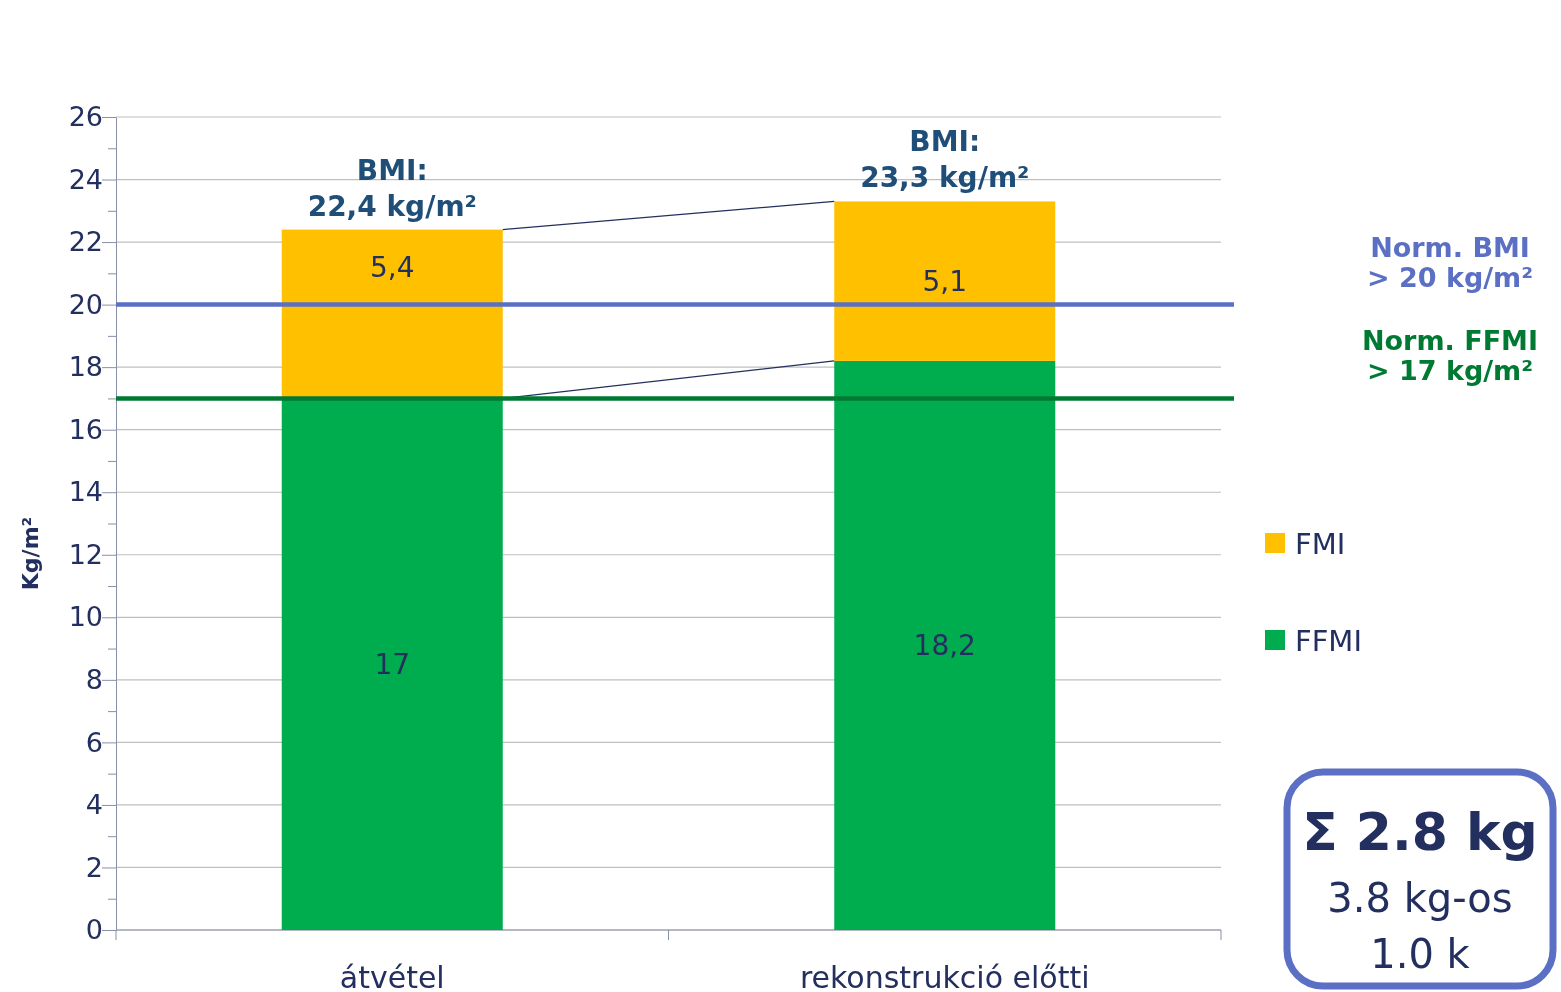 This screenshot has height=992, width=1561. I want to click on y-tick-label: 20, so click(85, 304).